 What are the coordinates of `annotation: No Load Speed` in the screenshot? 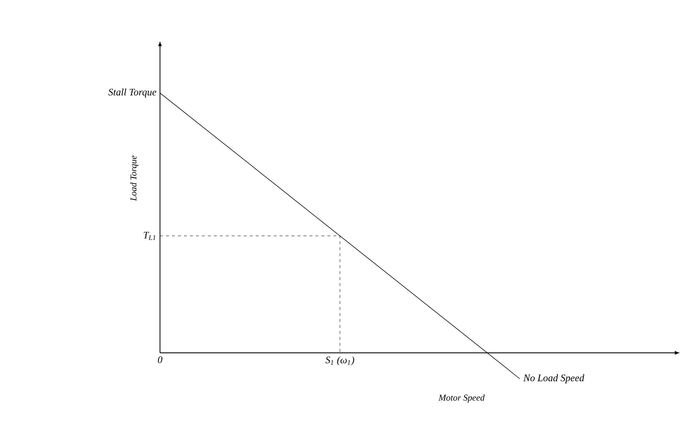 It's located at (553, 379).